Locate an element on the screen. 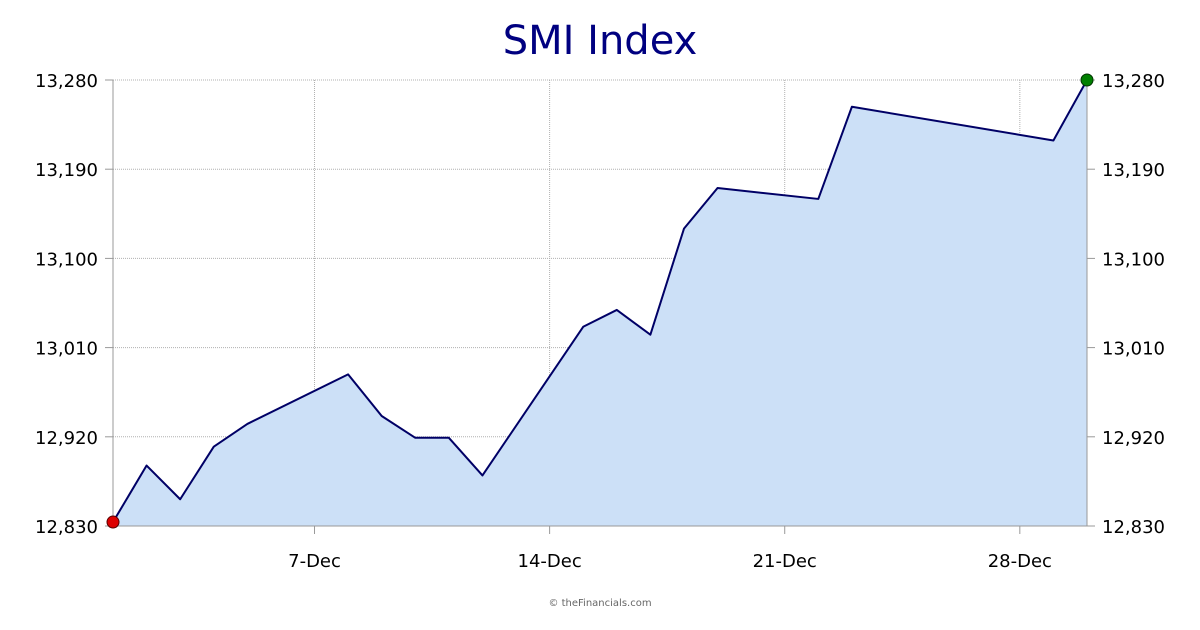  y-tick-label-right: 13,280 is located at coordinates (1133, 81).